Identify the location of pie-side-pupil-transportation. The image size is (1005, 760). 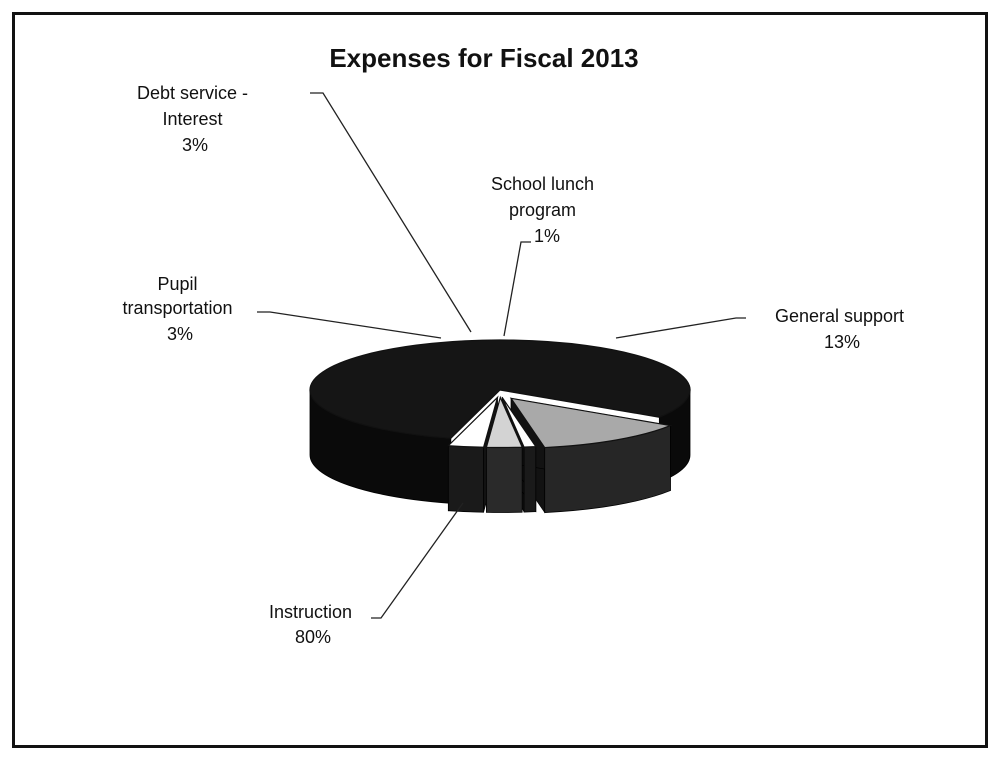
(465, 479).